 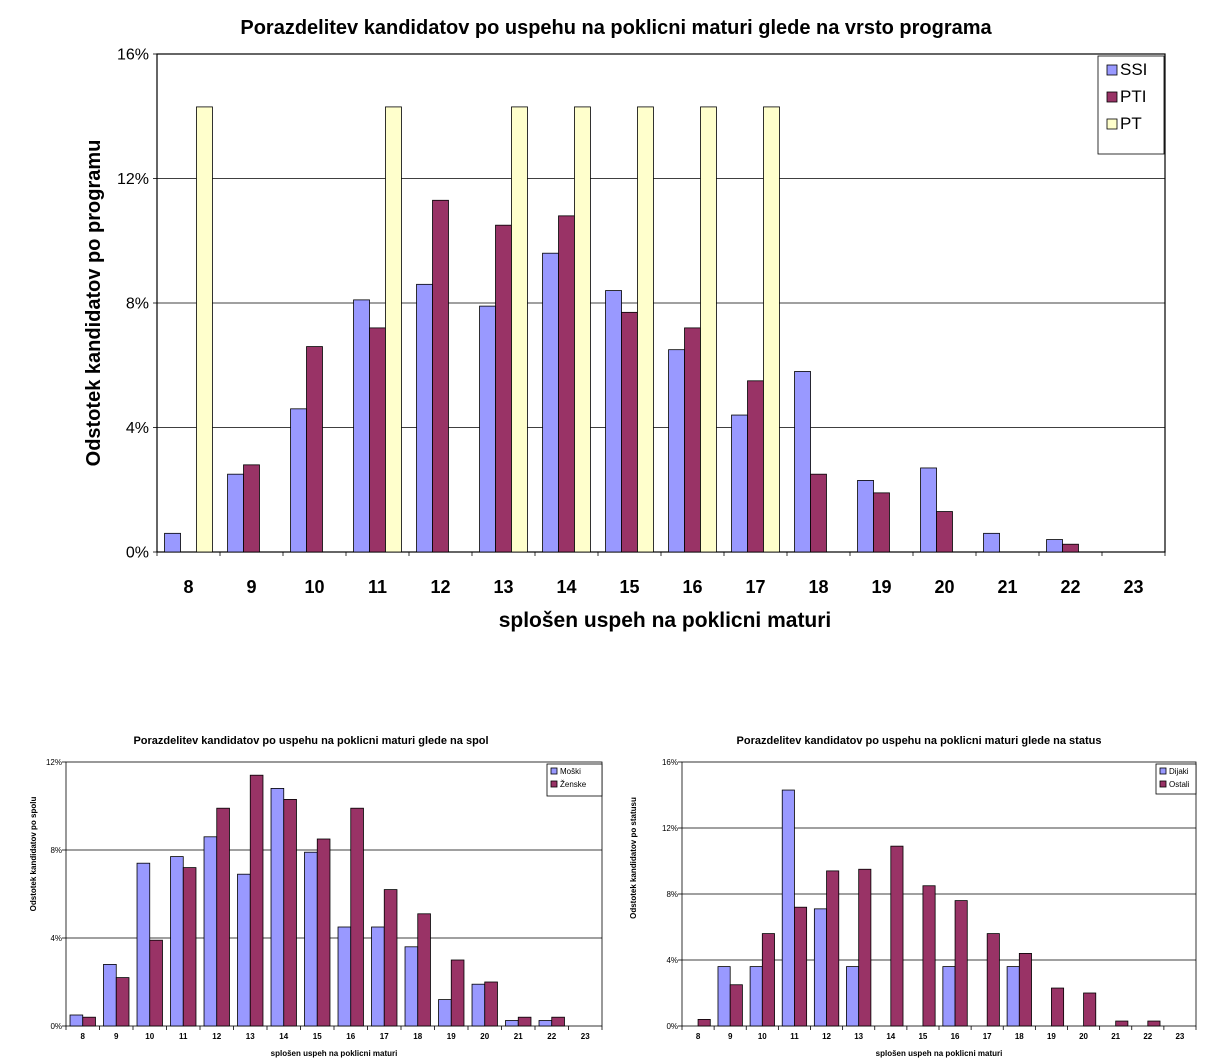 What do you see at coordinates (56, 938) in the screenshot?
I see `y-tick-label: 4%` at bounding box center [56, 938].